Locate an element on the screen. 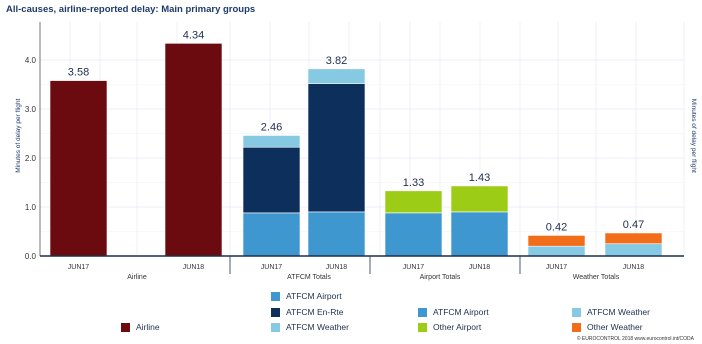  y-axis-title-left: Minutes of delay per flight is located at coordinates (18, 136).